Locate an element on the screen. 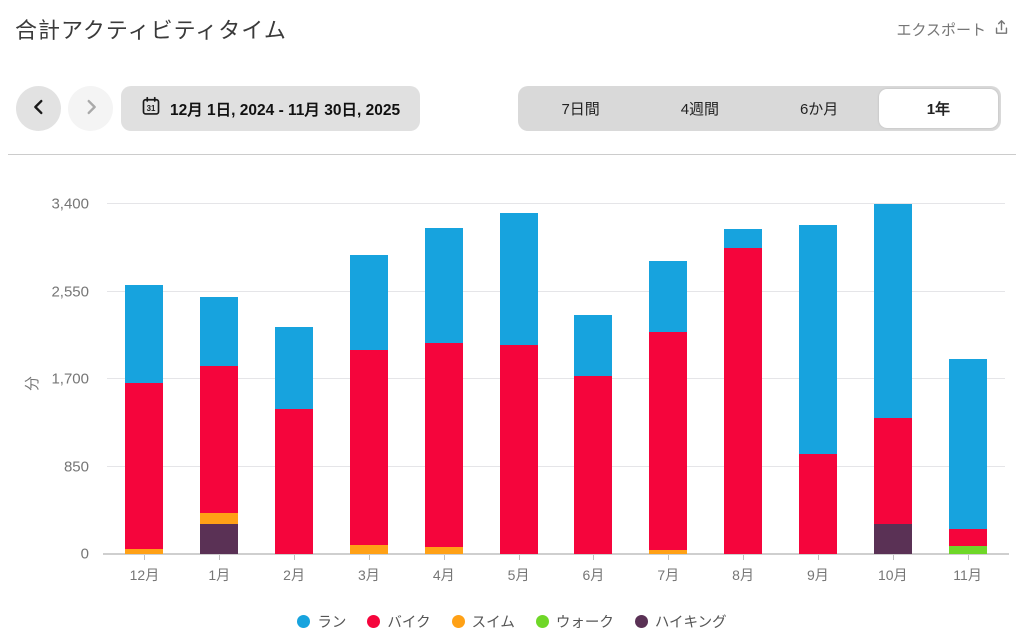  x-axis-line is located at coordinates (556, 554).